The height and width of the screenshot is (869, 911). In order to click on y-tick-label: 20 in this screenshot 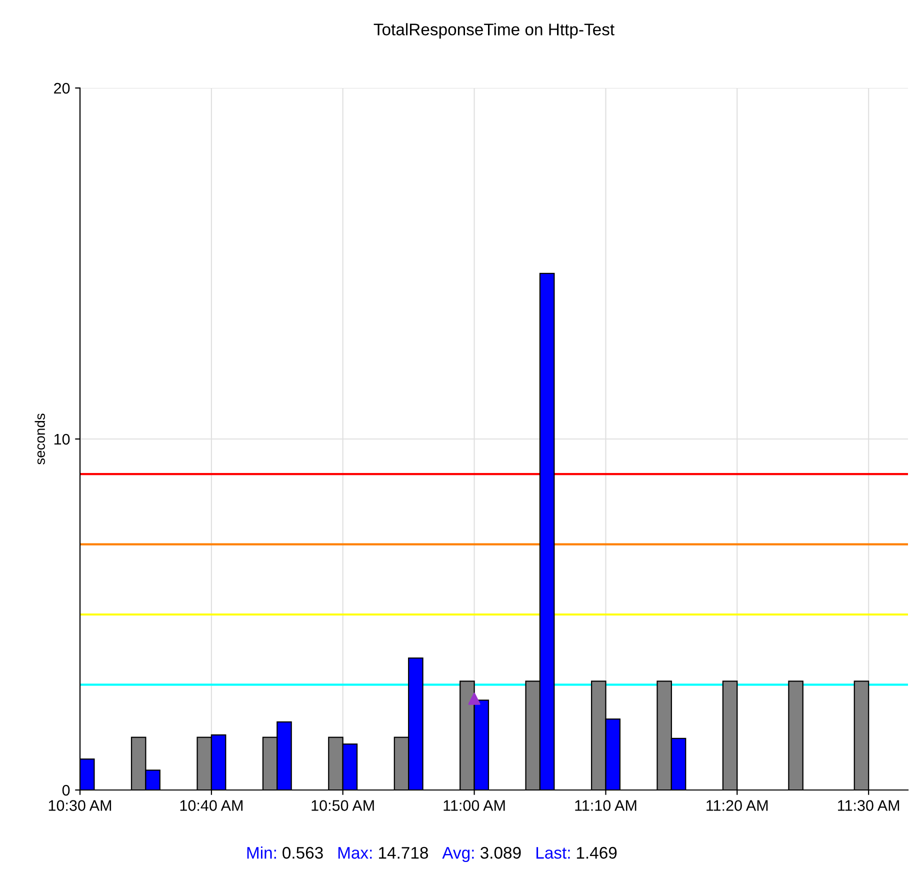, I will do `click(62, 88)`.